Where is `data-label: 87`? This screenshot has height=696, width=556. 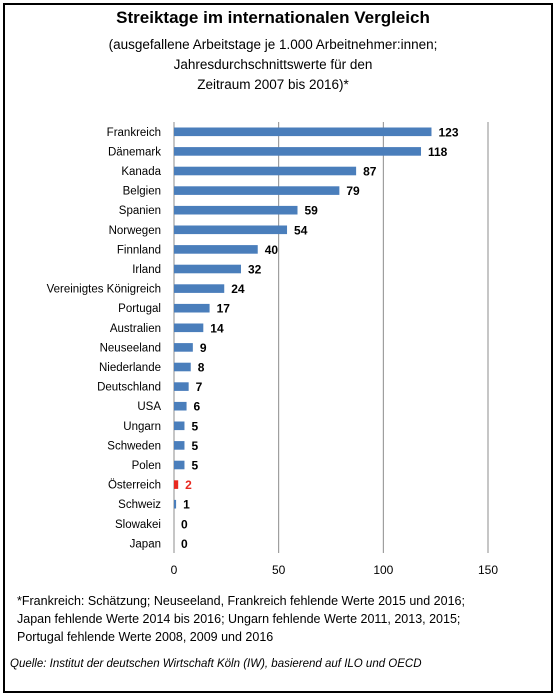
data-label: 87 is located at coordinates (370, 172).